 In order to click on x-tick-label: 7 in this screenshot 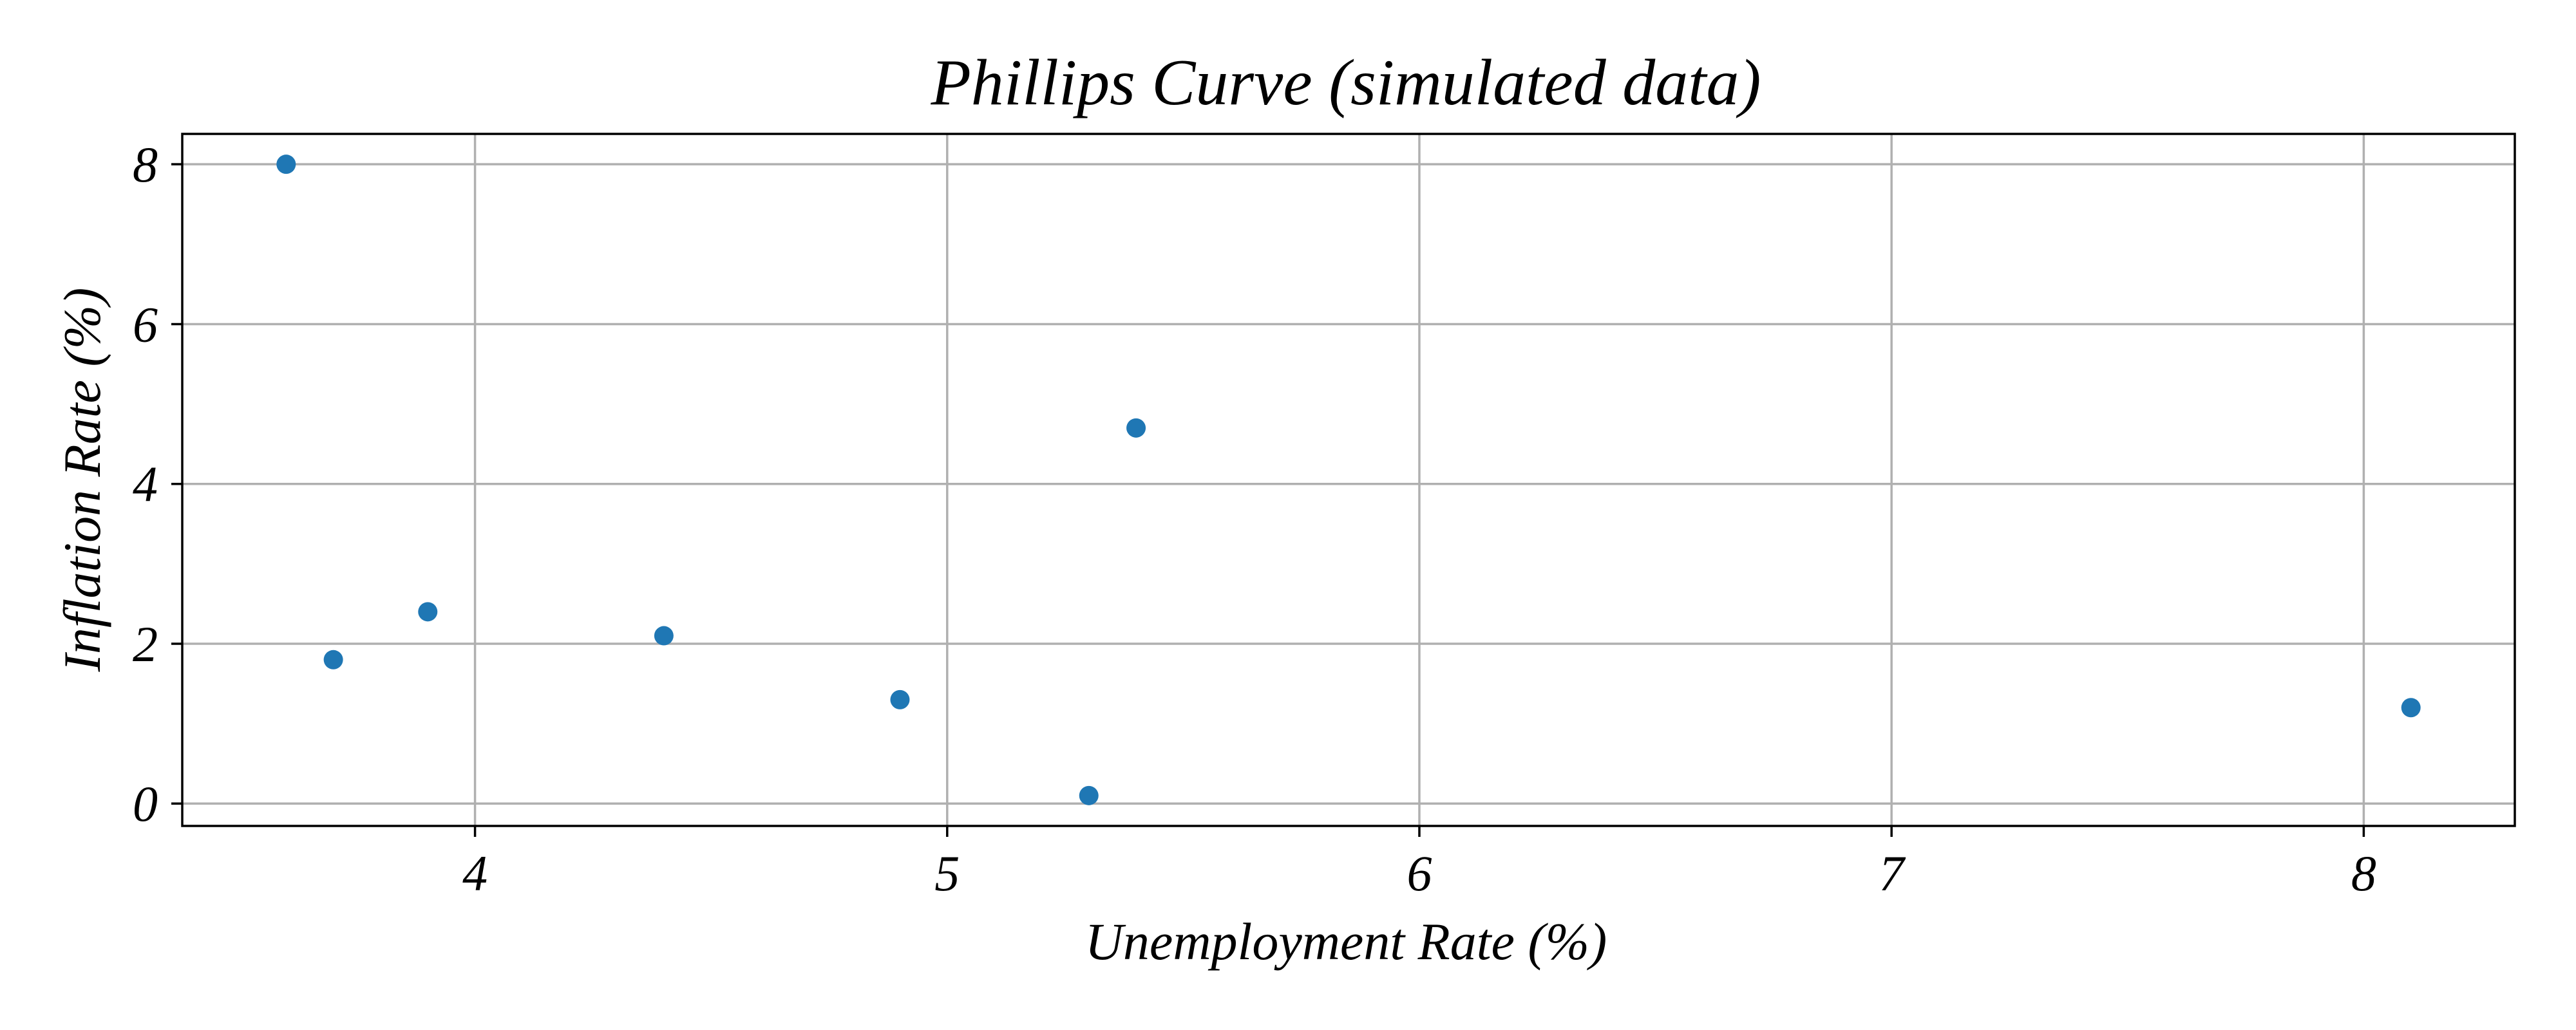, I will do `click(1892, 873)`.